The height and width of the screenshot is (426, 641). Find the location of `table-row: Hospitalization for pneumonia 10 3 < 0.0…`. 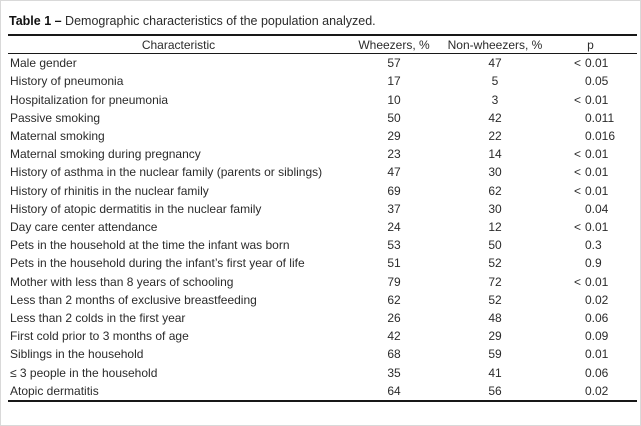

table-row: Hospitalization for pneumonia 10 3 < 0.0… is located at coordinates (322, 99).